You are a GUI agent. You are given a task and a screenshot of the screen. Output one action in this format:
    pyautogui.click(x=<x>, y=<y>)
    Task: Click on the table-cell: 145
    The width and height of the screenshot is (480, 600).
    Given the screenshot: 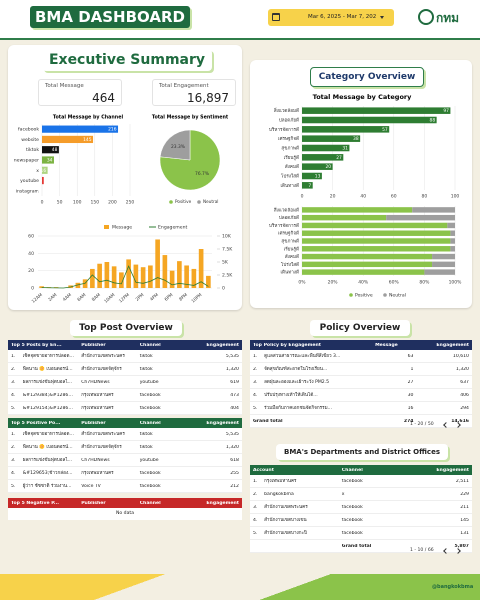 What is the action you would take?
    pyautogui.click(x=464, y=520)
    